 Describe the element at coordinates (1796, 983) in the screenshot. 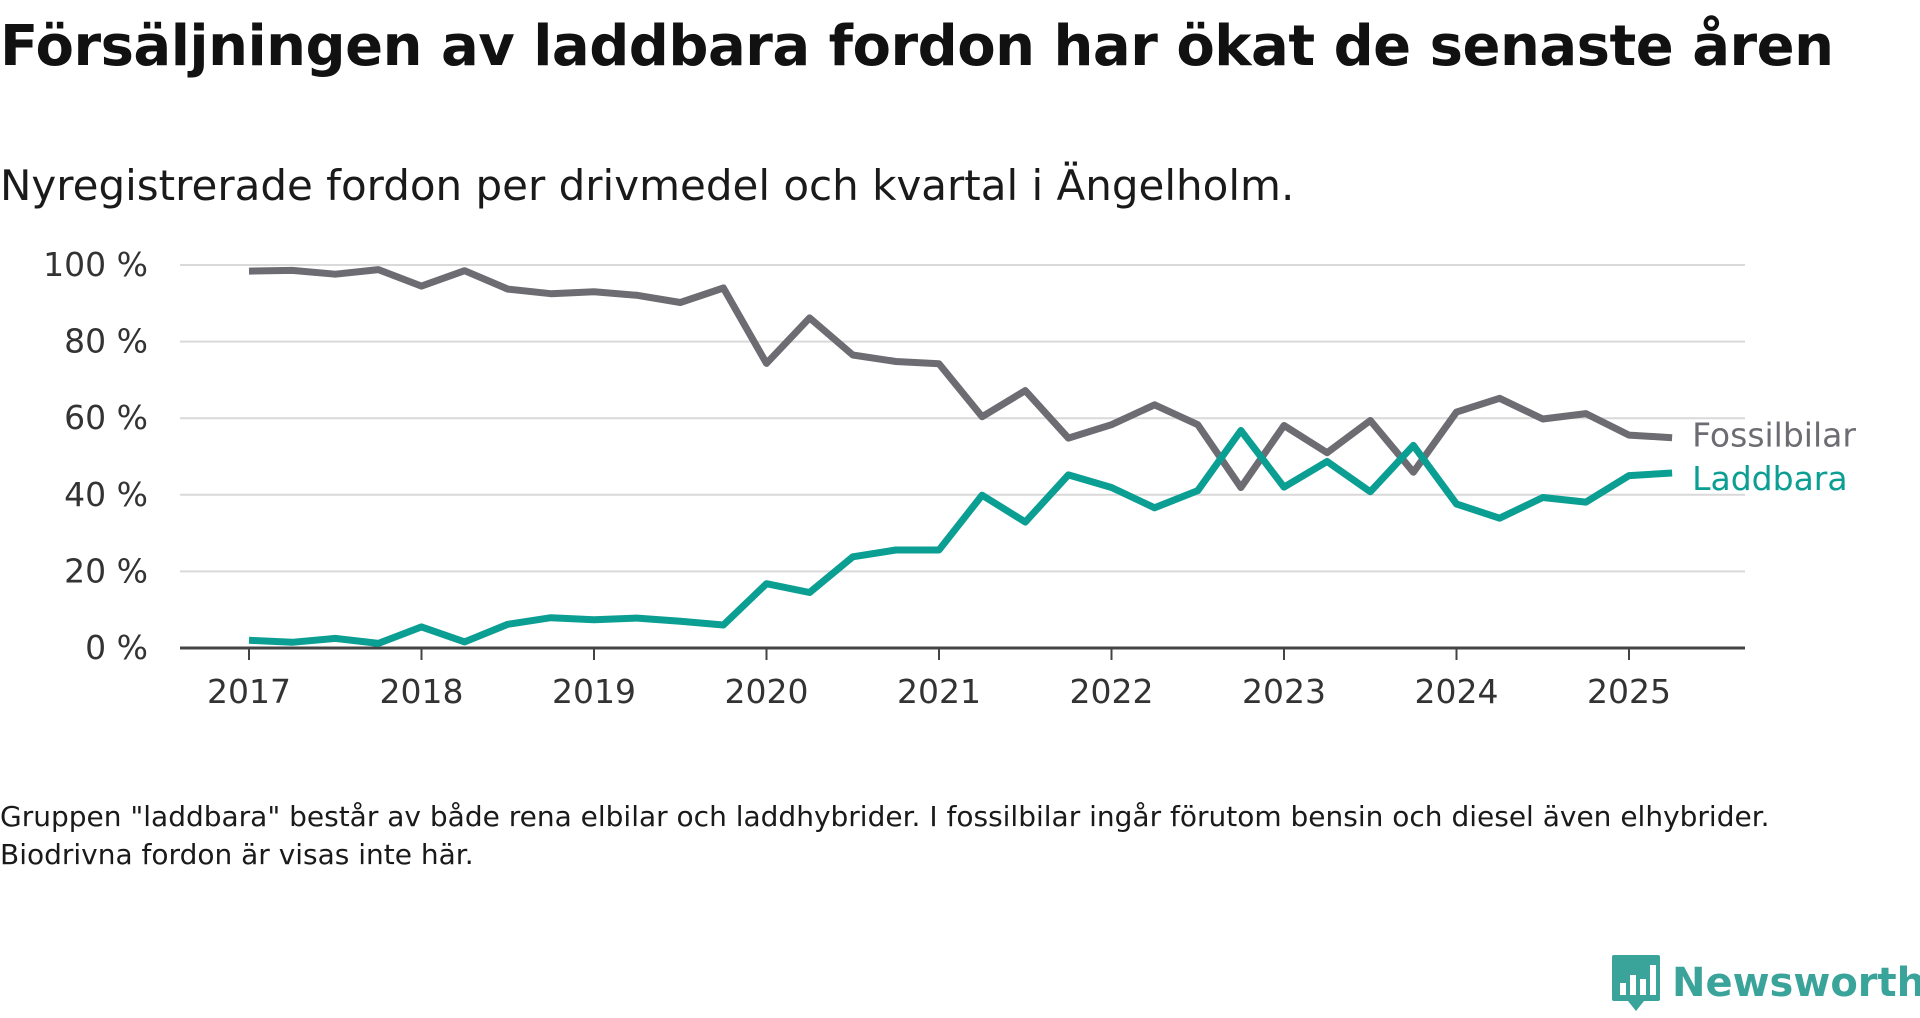

I see `brand-name: Newsworthy` at that location.